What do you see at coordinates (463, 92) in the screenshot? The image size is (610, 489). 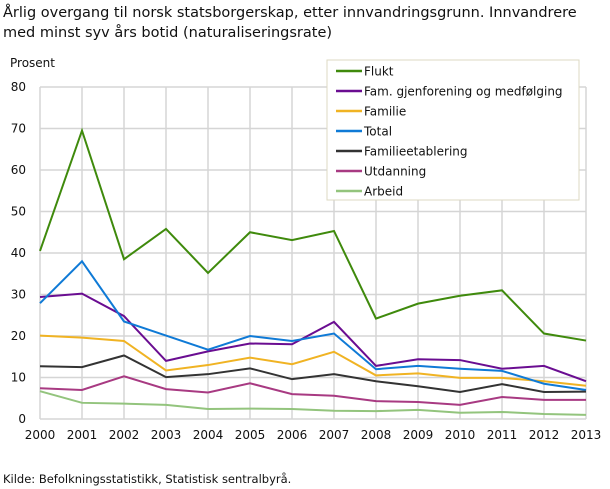 I see `legend-label: Fam. gjenforening og medfølging` at bounding box center [463, 92].